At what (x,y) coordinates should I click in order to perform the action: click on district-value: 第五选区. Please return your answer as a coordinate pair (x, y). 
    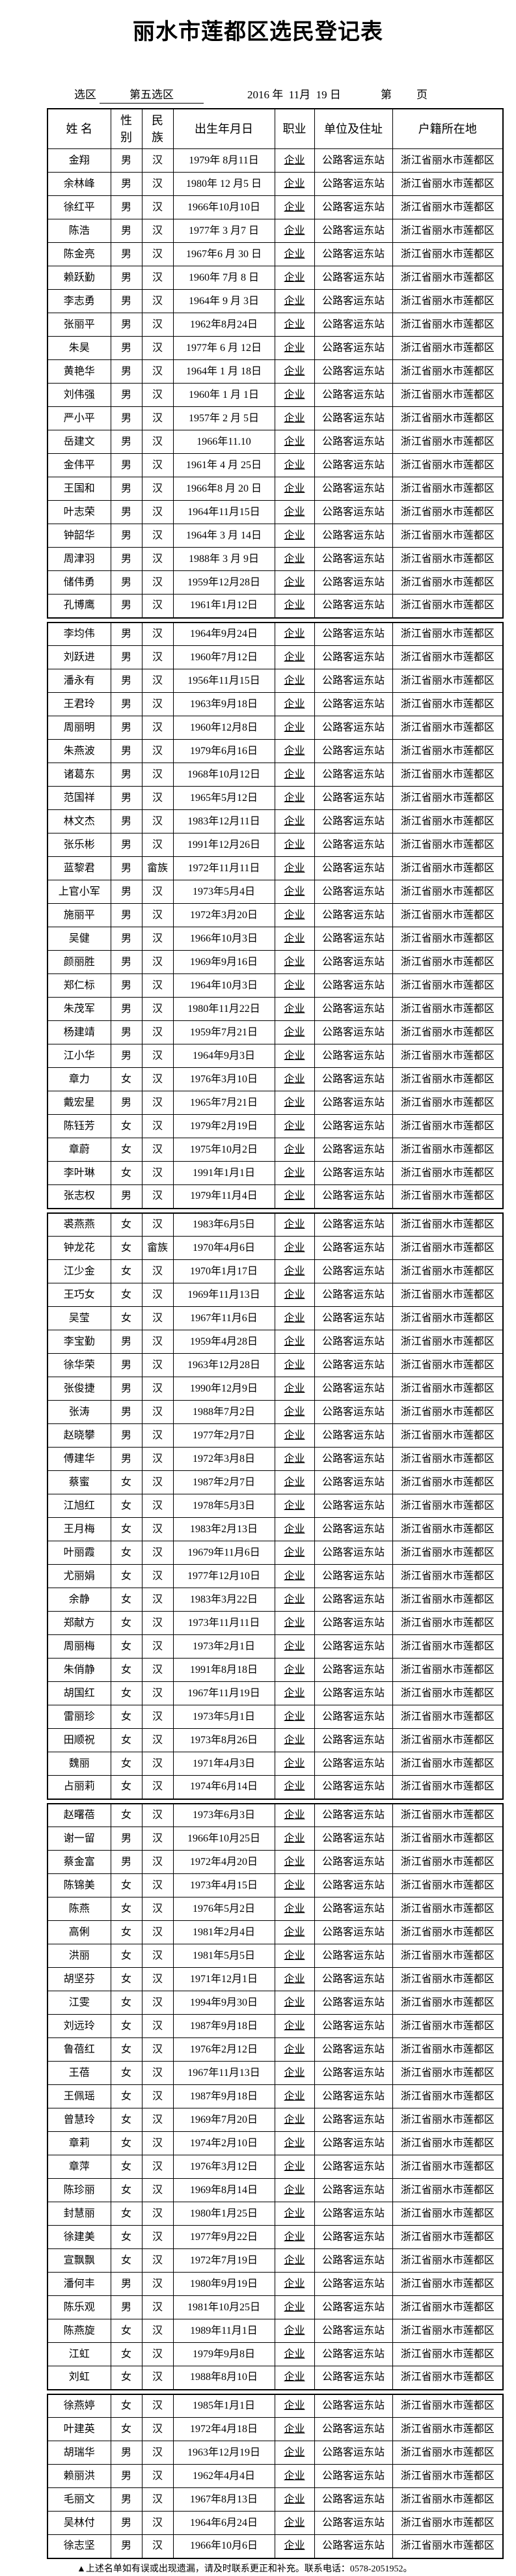
    Looking at the image, I should click on (152, 96).